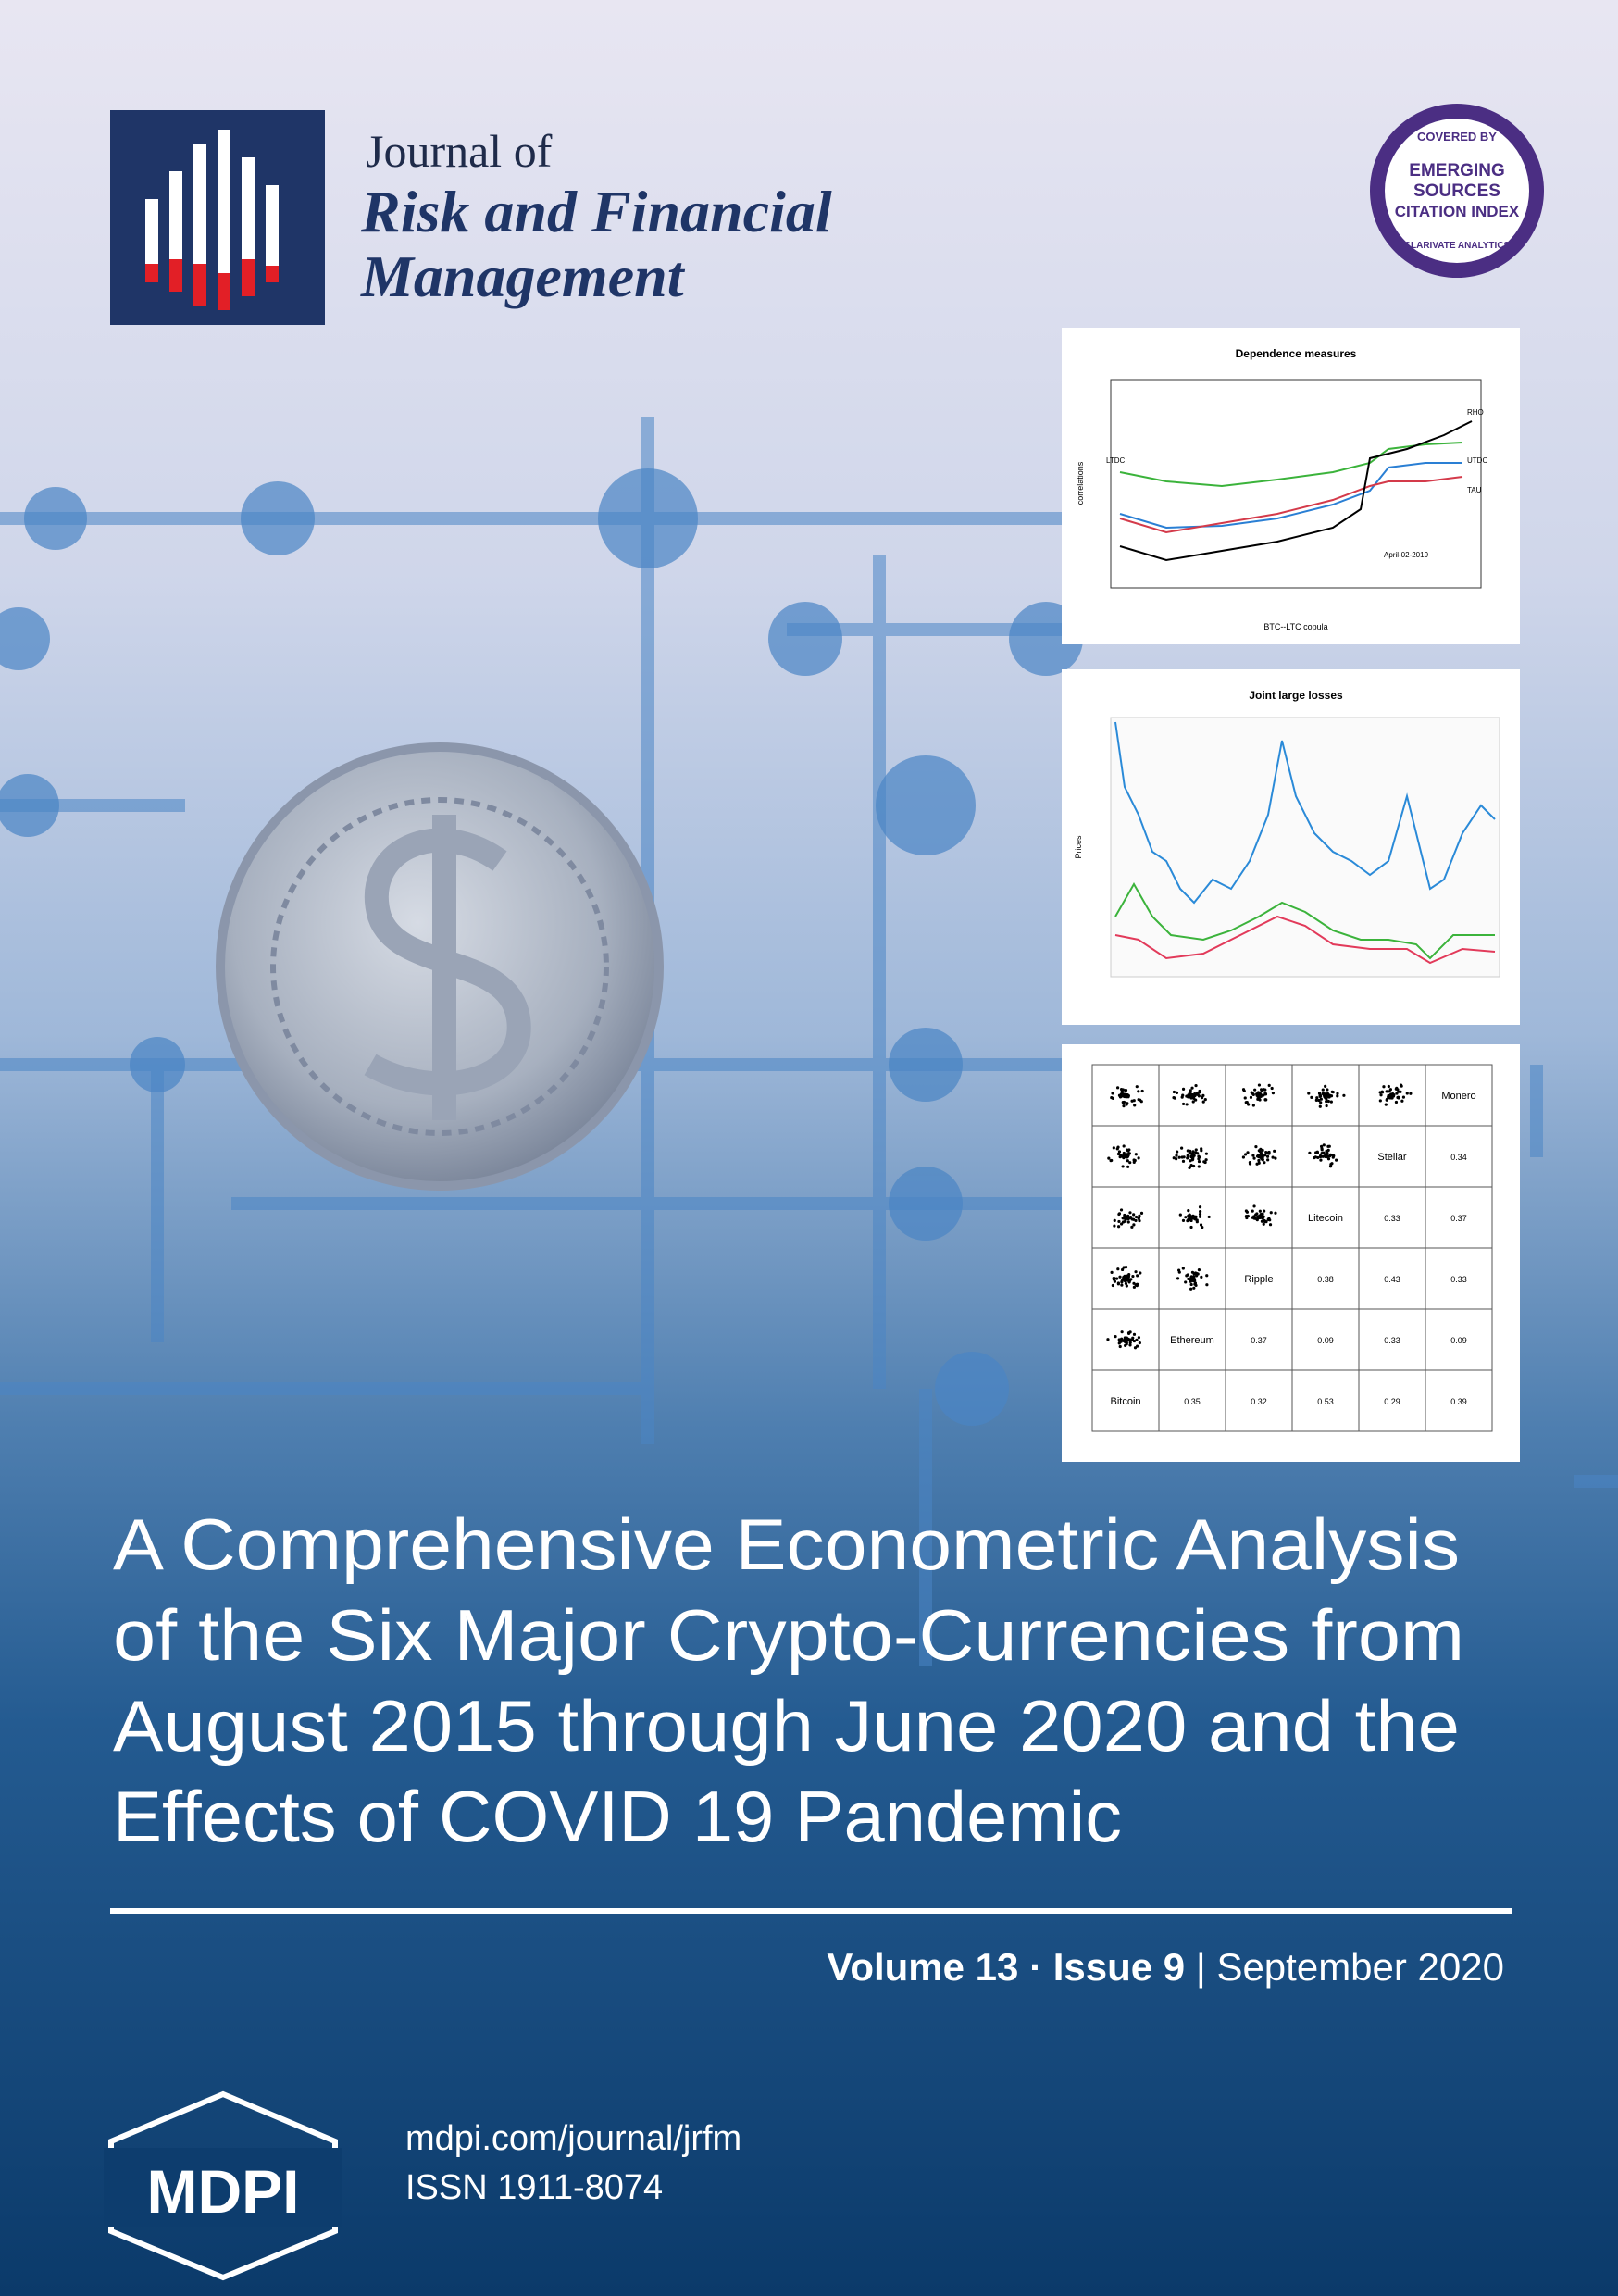 This screenshot has height=2296, width=1618. I want to click on badge-text: COVERED BY, so click(1457, 137).